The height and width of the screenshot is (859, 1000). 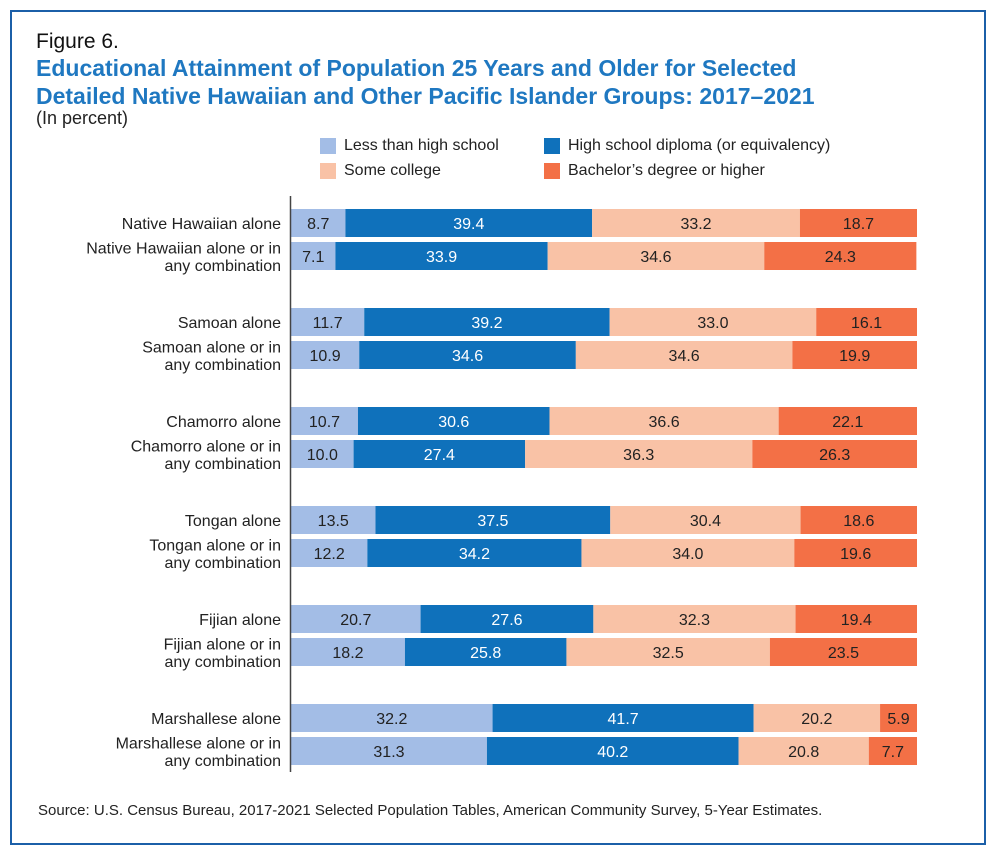 What do you see at coordinates (699, 145) in the screenshot?
I see `legend-label-high-school-diploma: High school diploma (or equivalency)` at bounding box center [699, 145].